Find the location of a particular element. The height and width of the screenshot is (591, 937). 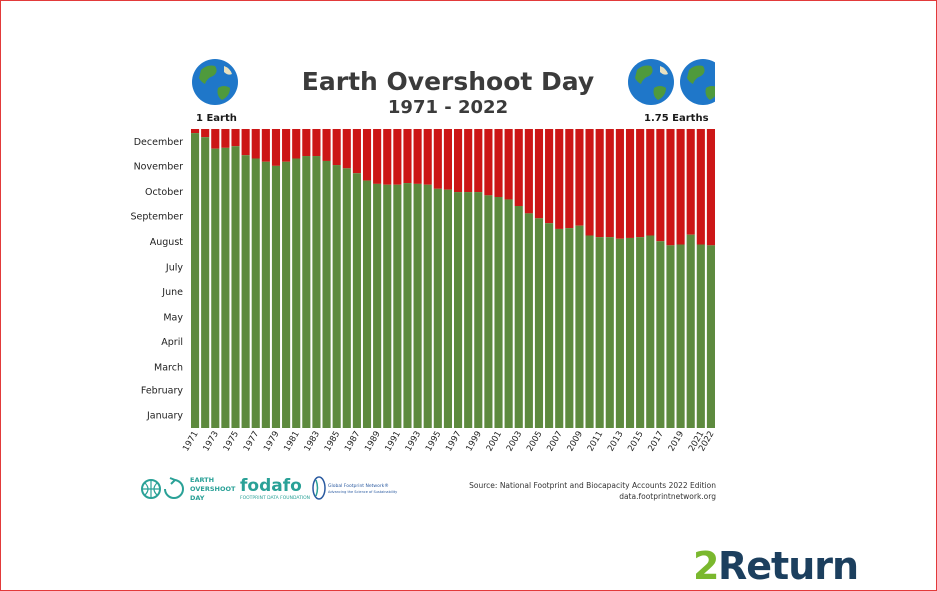

month-label-september: September is located at coordinates (156, 217).